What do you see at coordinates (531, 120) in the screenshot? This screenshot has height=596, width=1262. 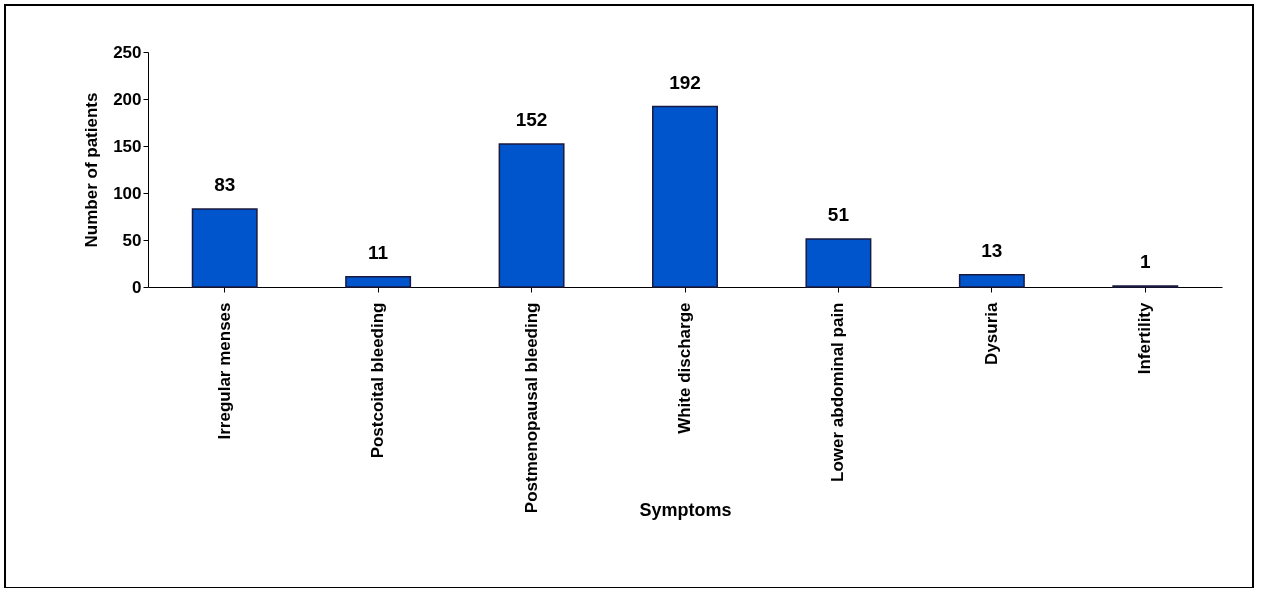 I see `data-label: 152` at bounding box center [531, 120].